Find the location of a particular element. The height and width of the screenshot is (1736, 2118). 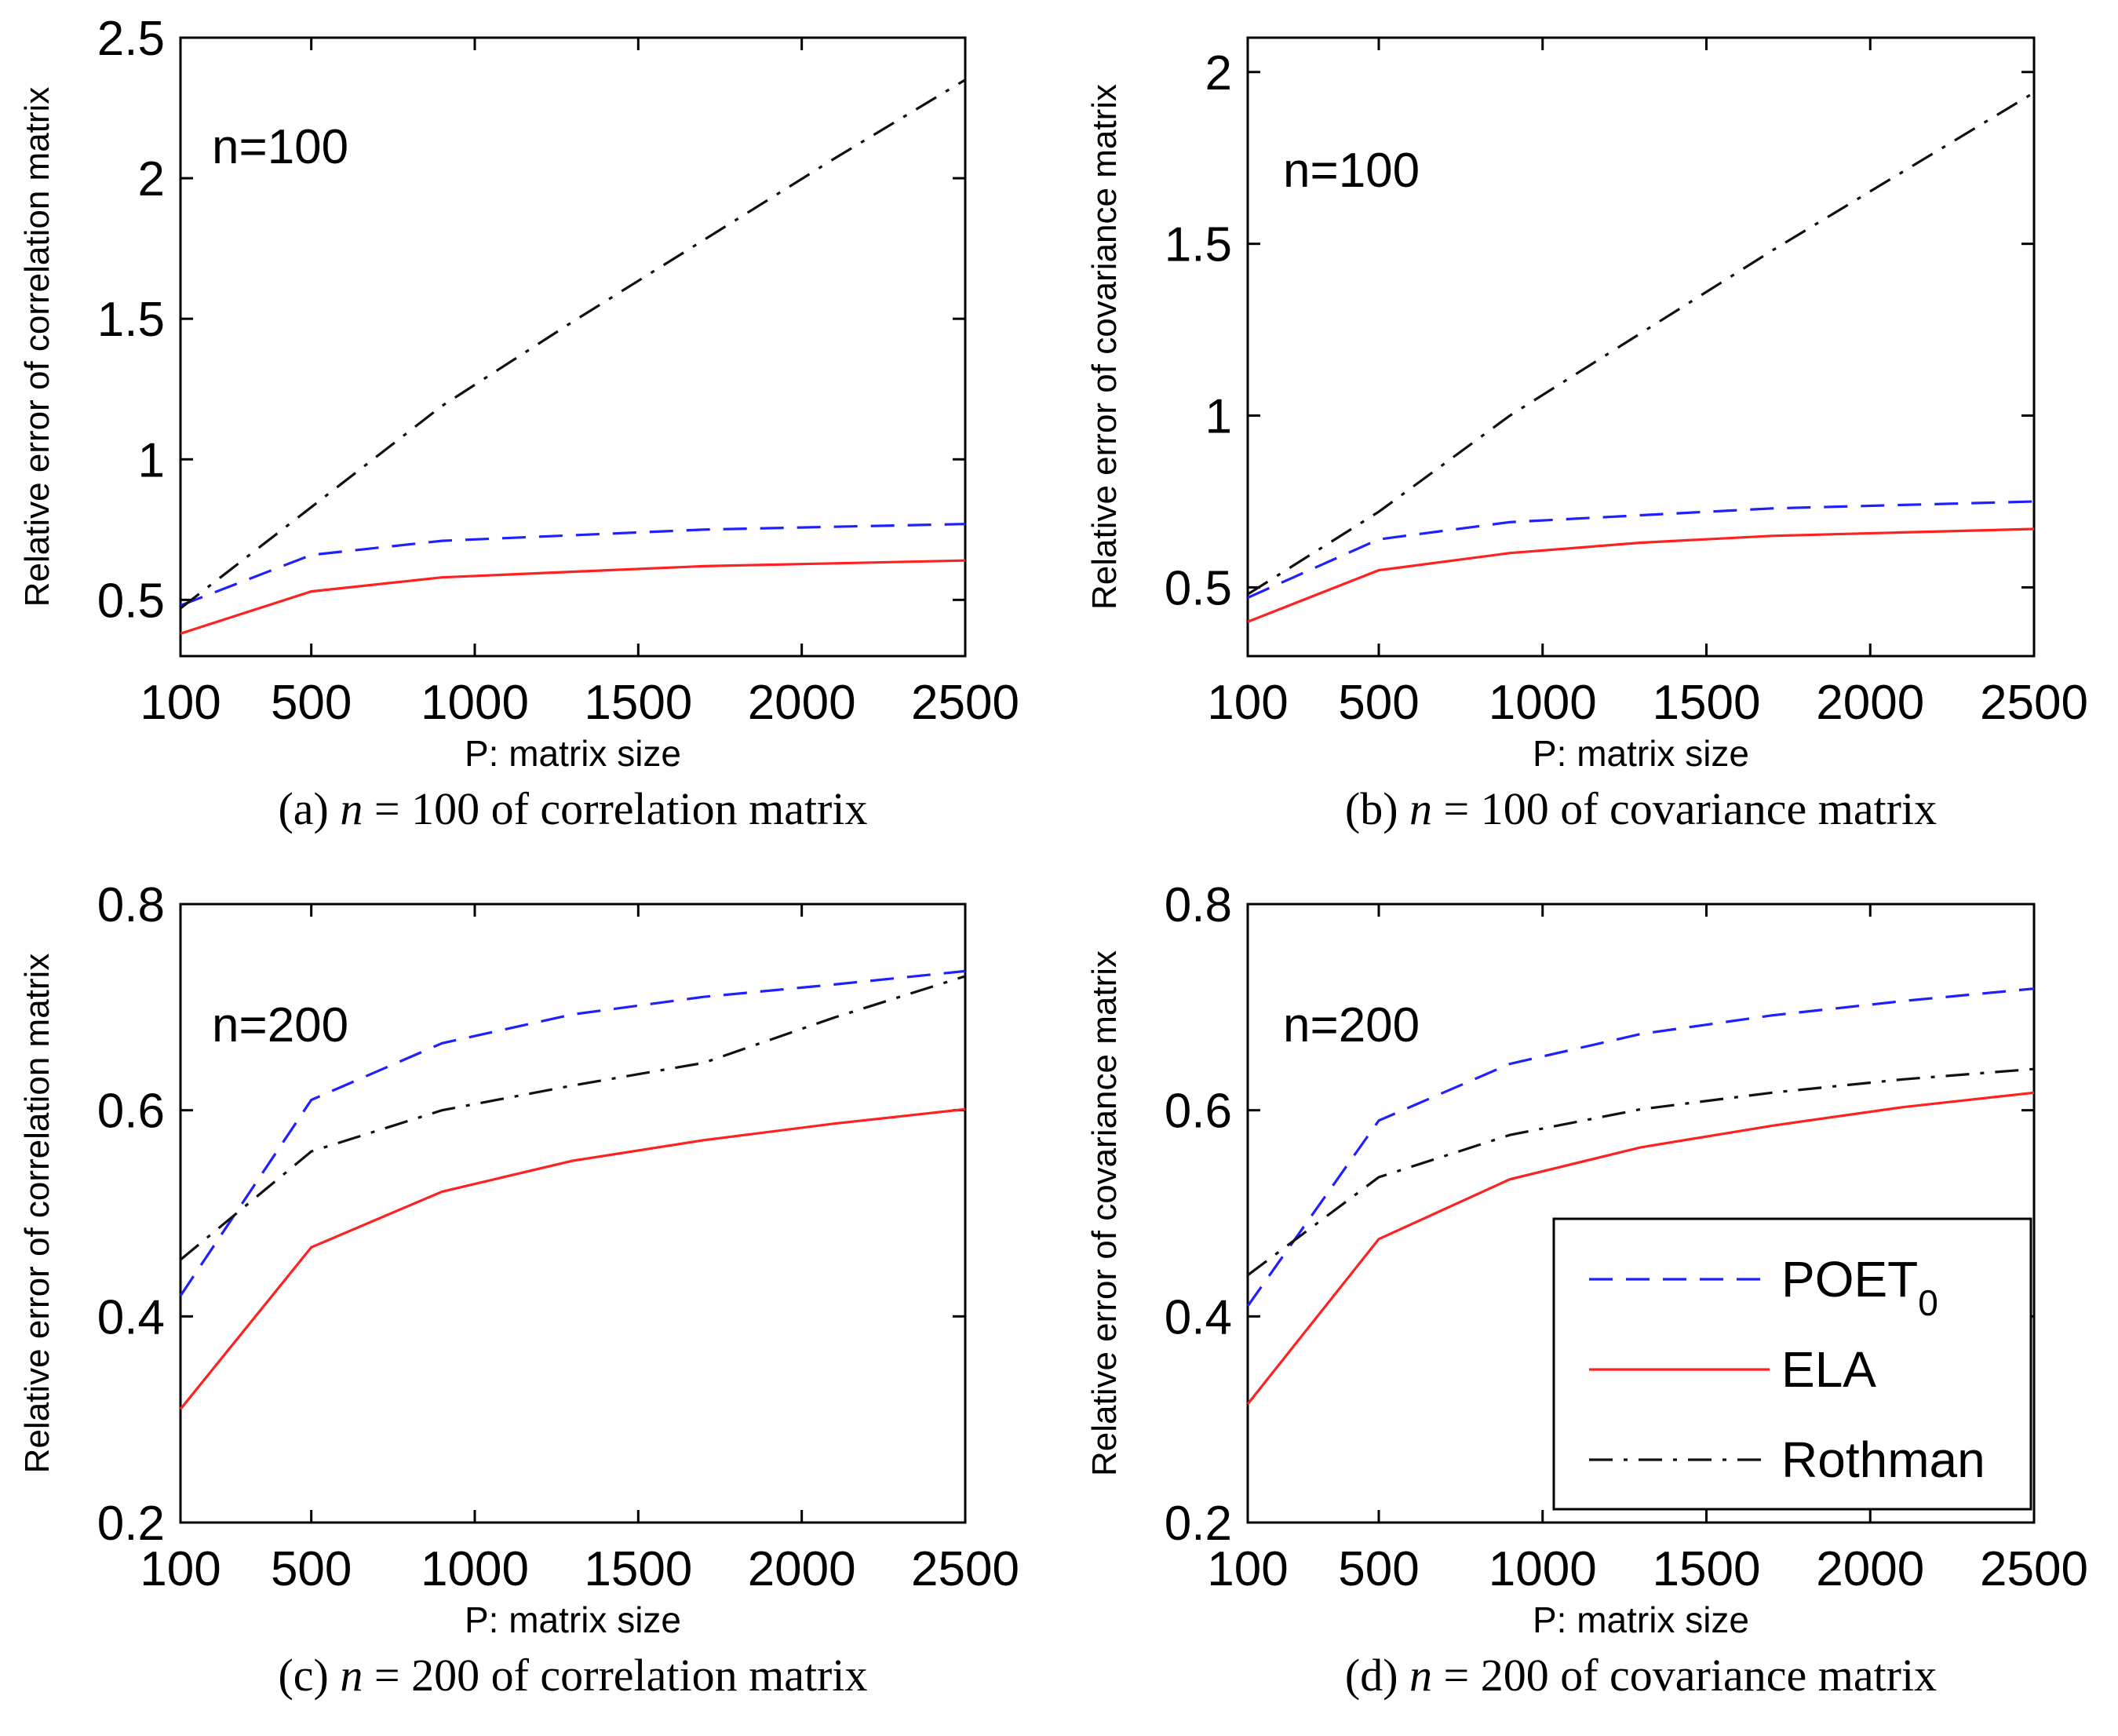

legend-label-ela: ELA is located at coordinates (1829, 1369).